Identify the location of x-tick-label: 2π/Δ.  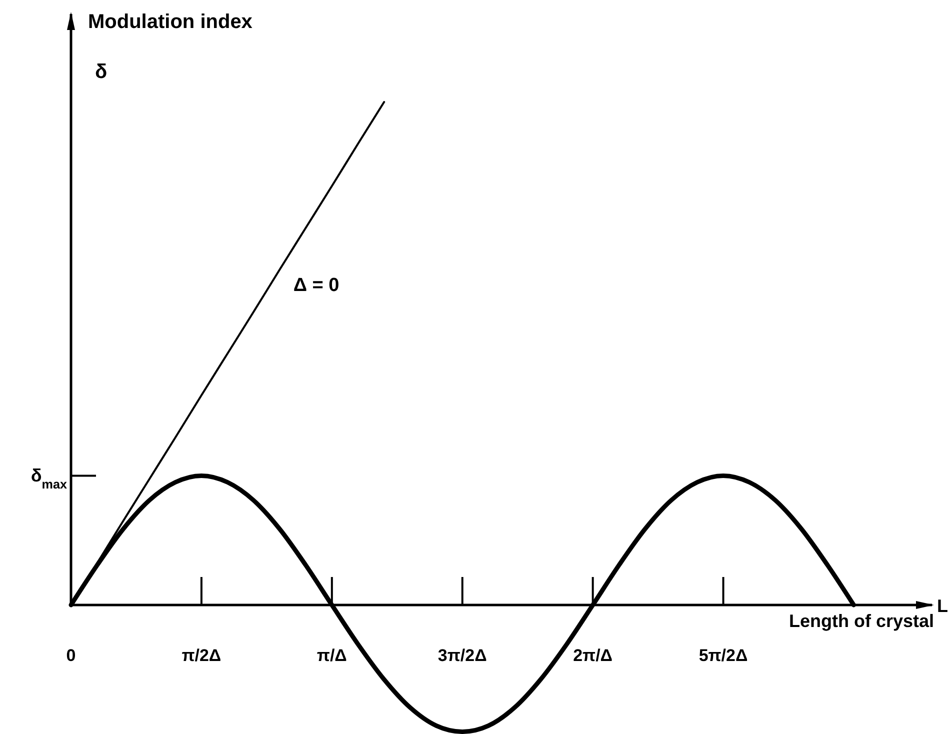
(593, 655).